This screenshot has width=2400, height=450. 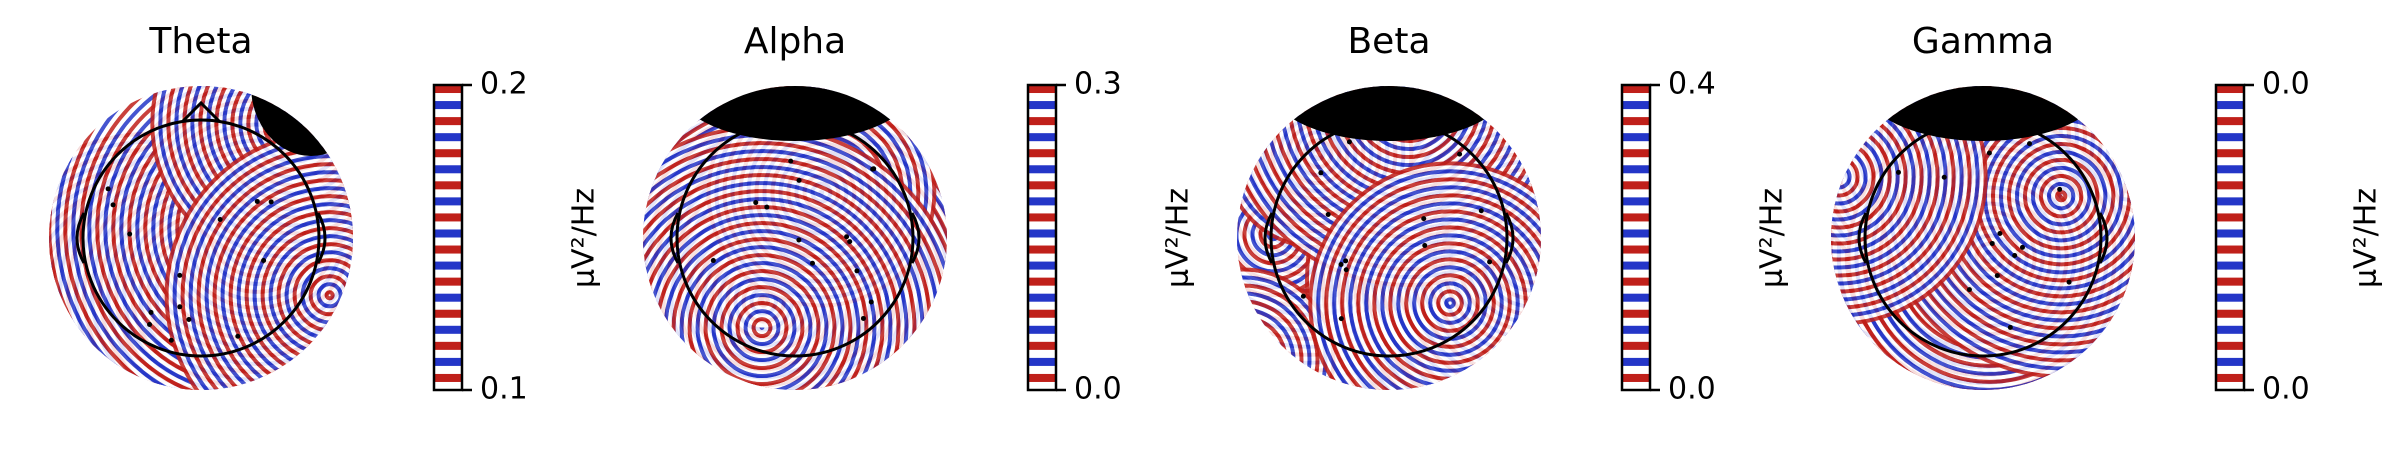 What do you see at coordinates (2286, 84) in the screenshot?
I see `colorbar-tick-label: 0.0` at bounding box center [2286, 84].